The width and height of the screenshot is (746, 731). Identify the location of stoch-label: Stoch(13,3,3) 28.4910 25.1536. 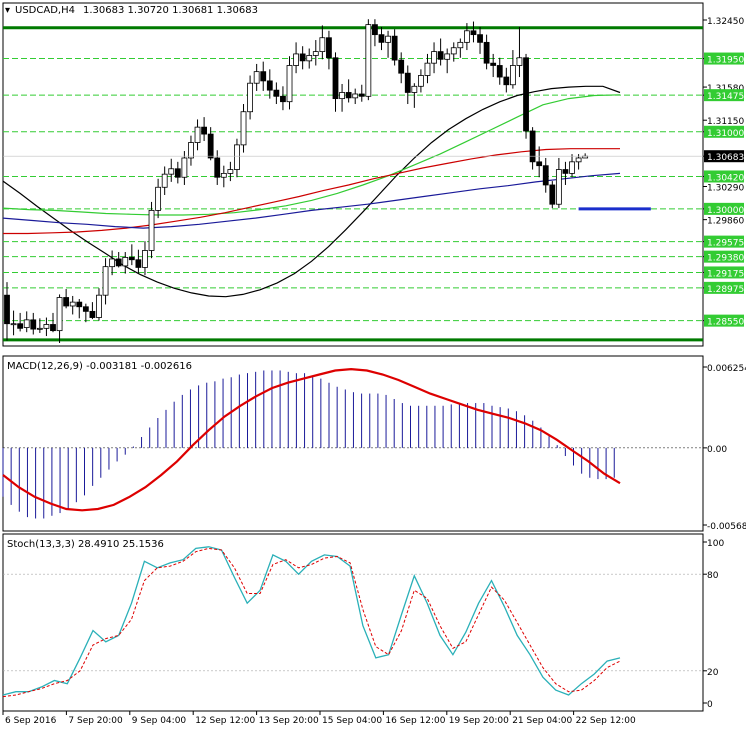
(85, 544).